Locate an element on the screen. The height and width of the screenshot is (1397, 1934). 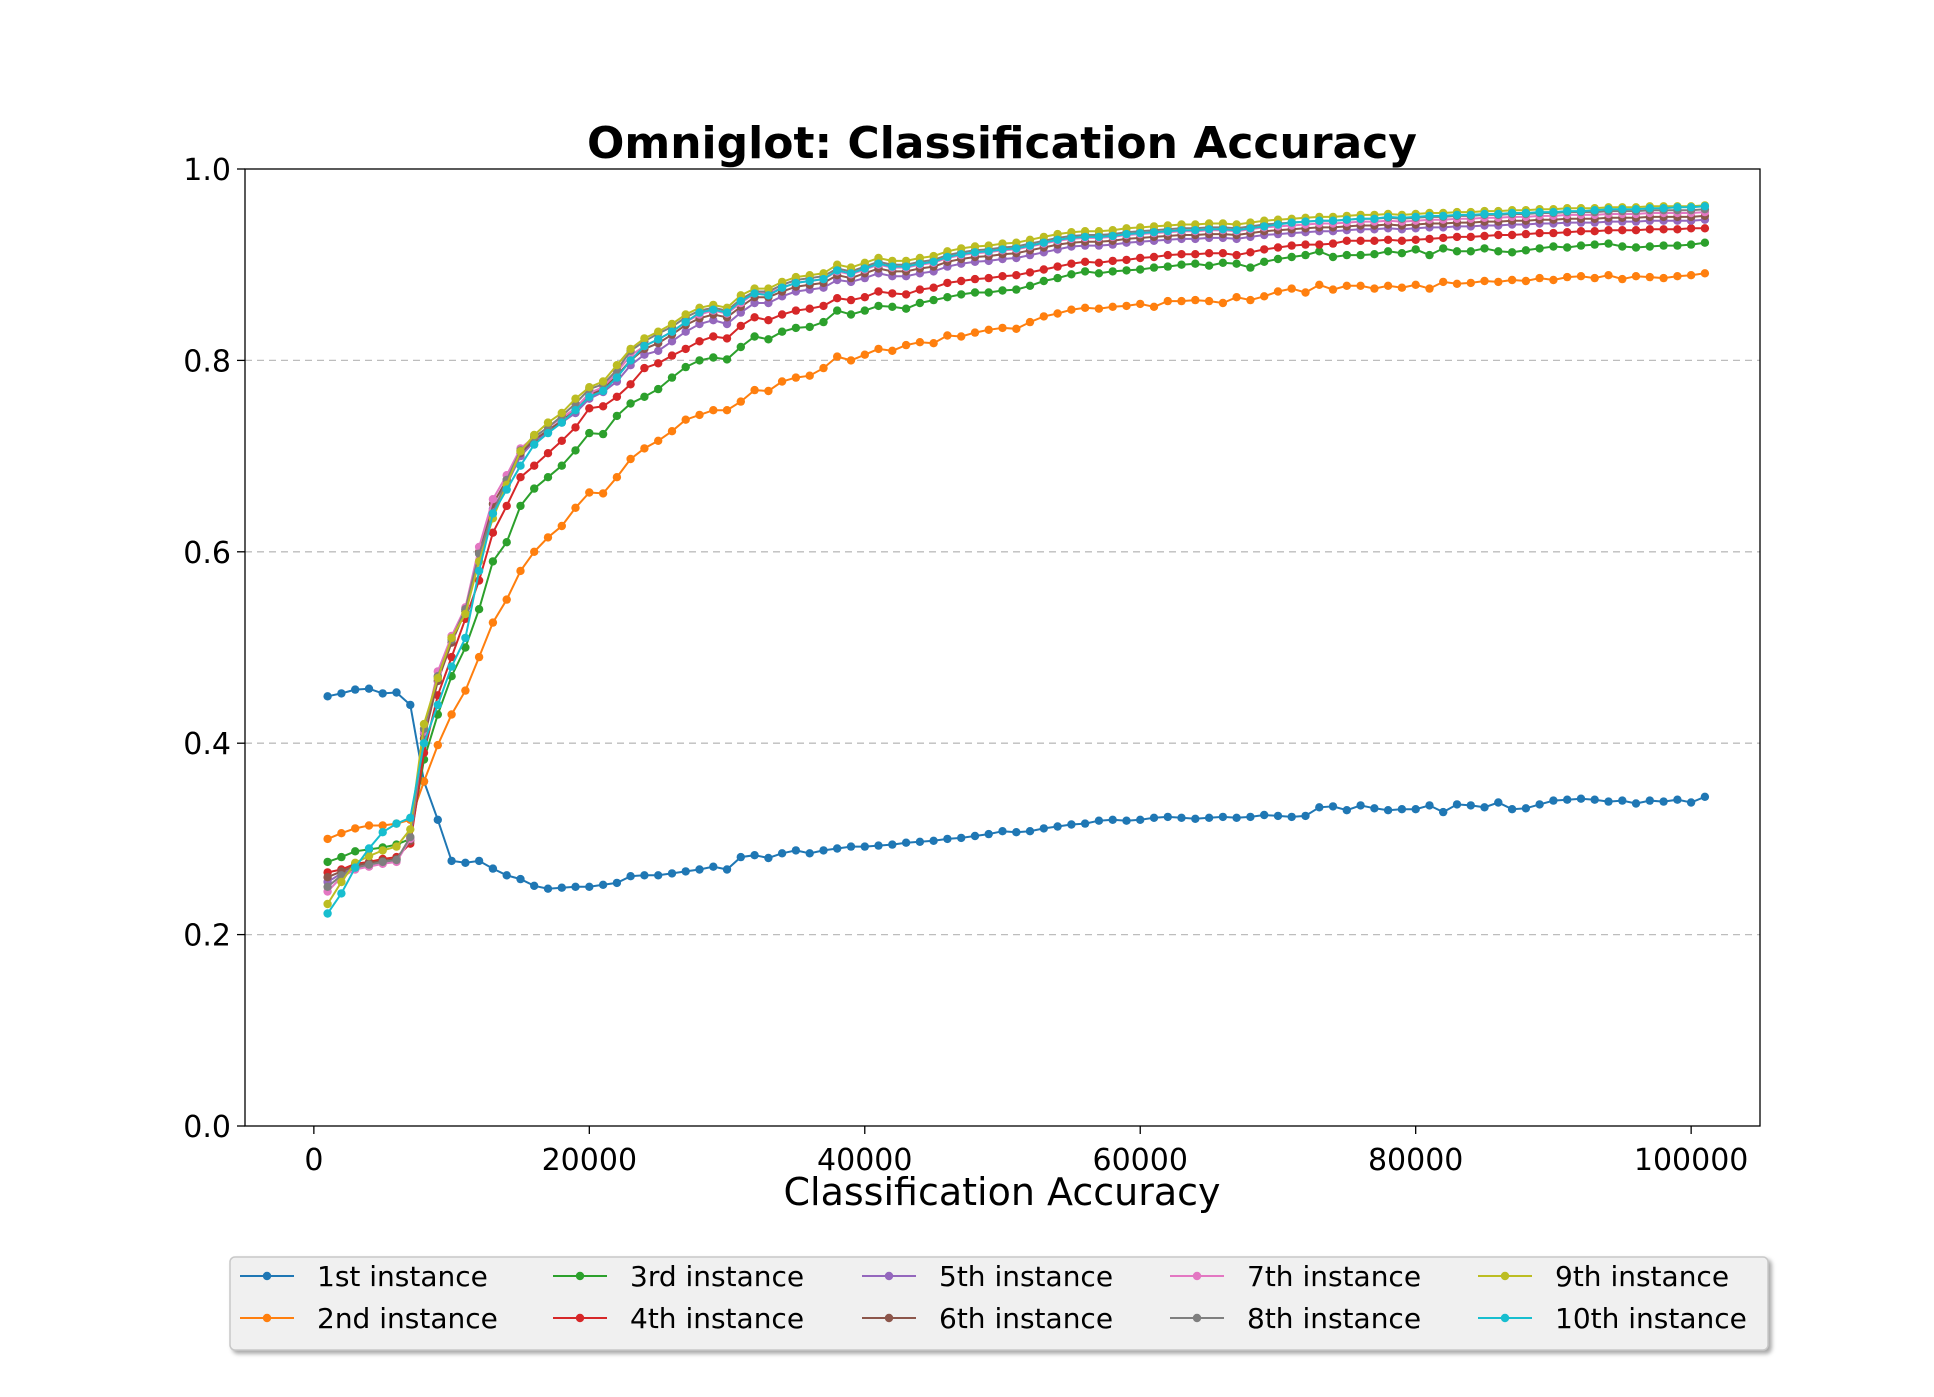
legend-item: 5th instance is located at coordinates (987, 1276).